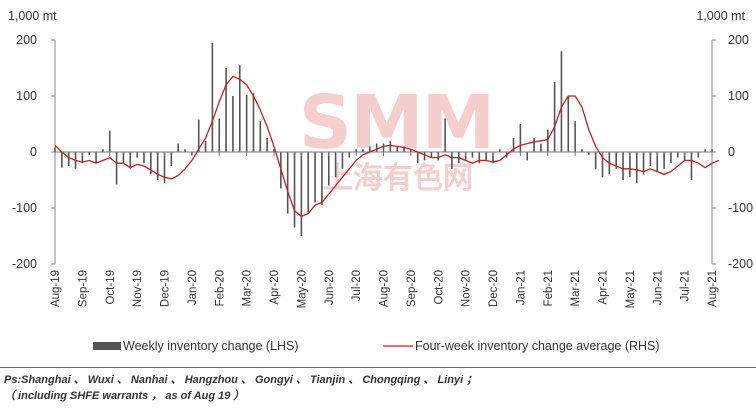  I want to click on left-y-tick-label: -200, so click(24, 264).